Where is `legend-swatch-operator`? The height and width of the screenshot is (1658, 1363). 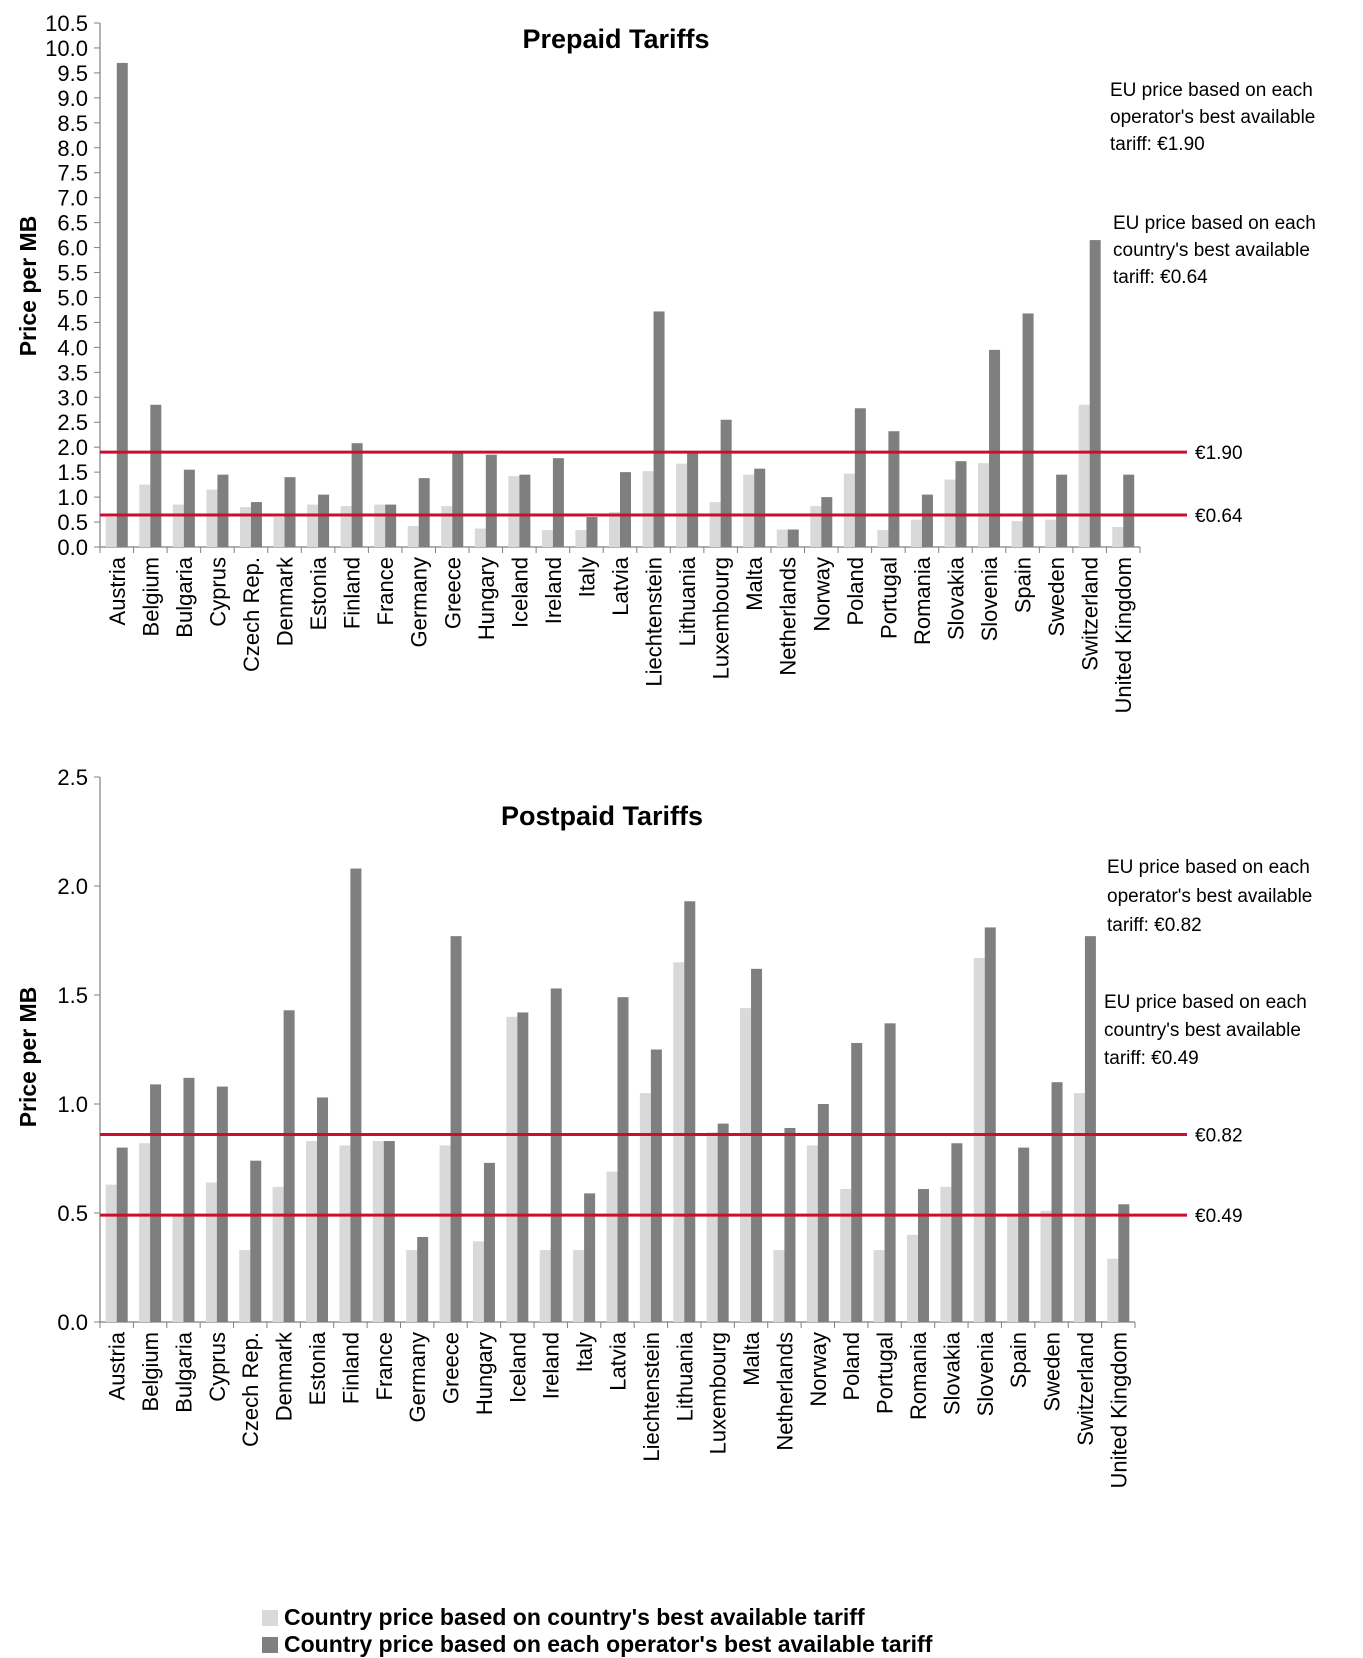
legend-swatch-operator is located at coordinates (270, 1644).